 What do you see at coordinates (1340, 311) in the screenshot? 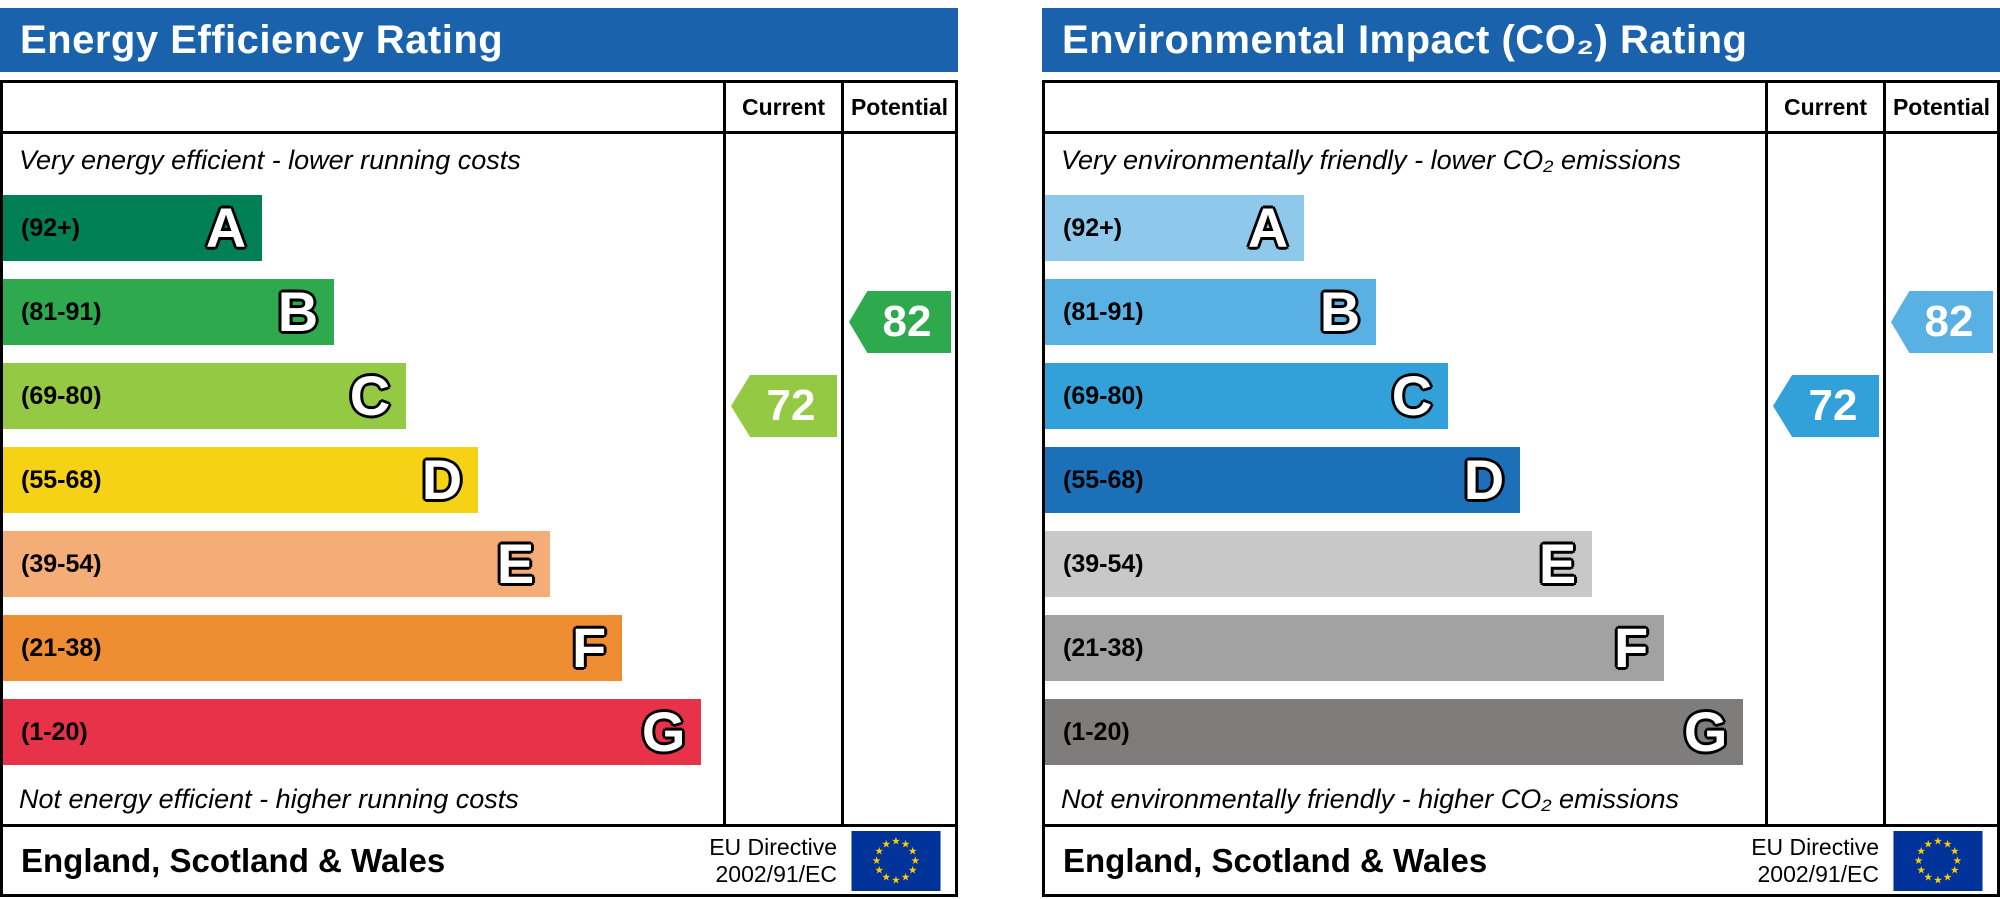
I see `band-letter: B` at bounding box center [1340, 311].